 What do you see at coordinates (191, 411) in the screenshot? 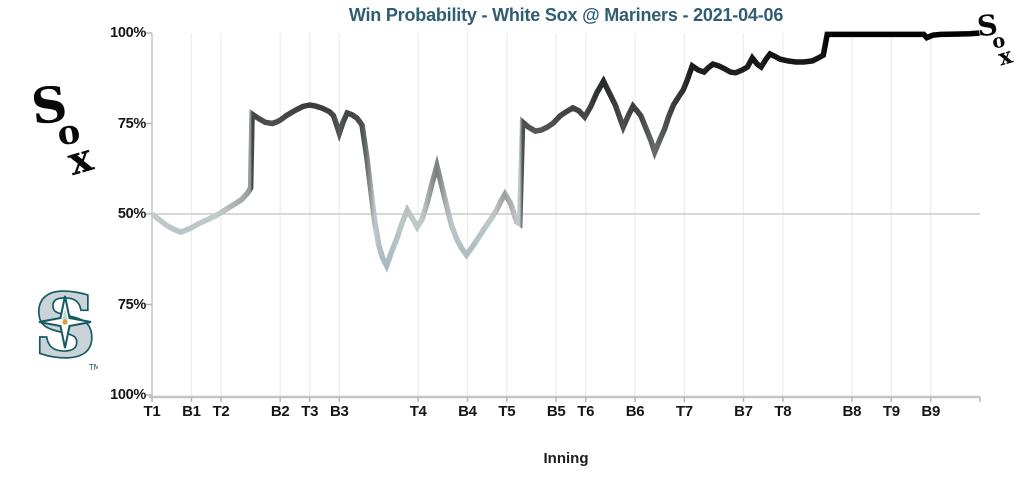
I see `x-tick-label-B1: B1` at bounding box center [191, 411].